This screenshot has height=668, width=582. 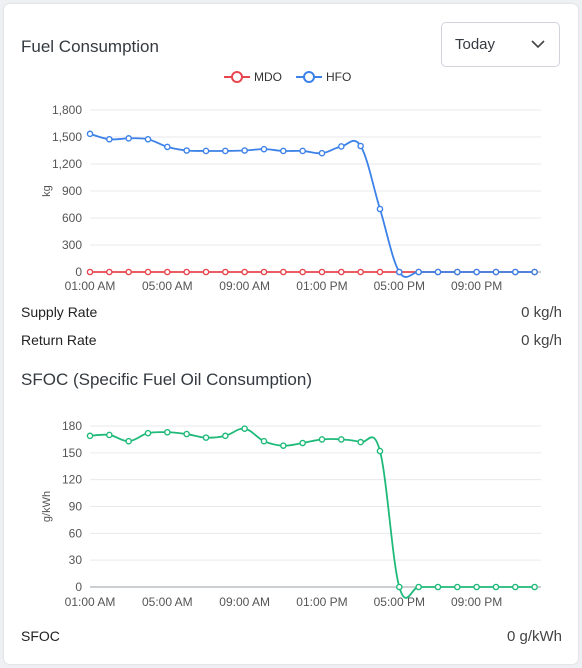 What do you see at coordinates (67, 164) in the screenshot?
I see `y-tick-label: 1,200` at bounding box center [67, 164].